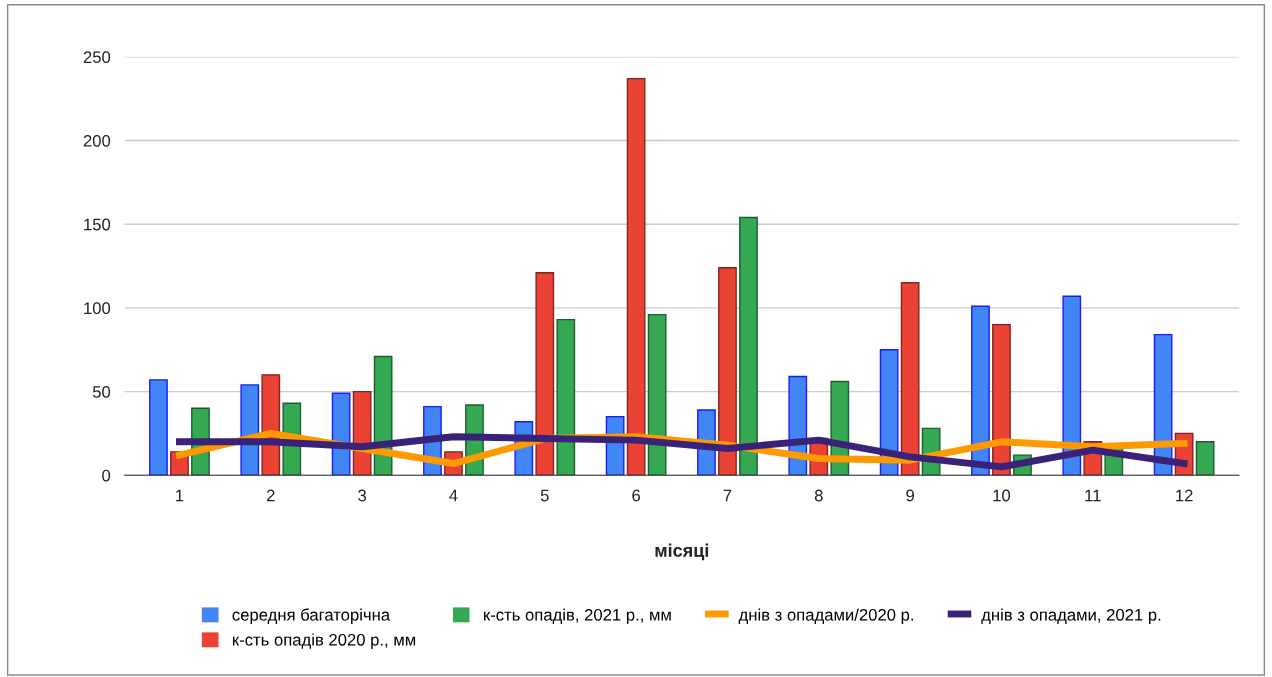 The image size is (1272, 677). What do you see at coordinates (97, 224) in the screenshot?
I see `y-tick-label: 150` at bounding box center [97, 224].